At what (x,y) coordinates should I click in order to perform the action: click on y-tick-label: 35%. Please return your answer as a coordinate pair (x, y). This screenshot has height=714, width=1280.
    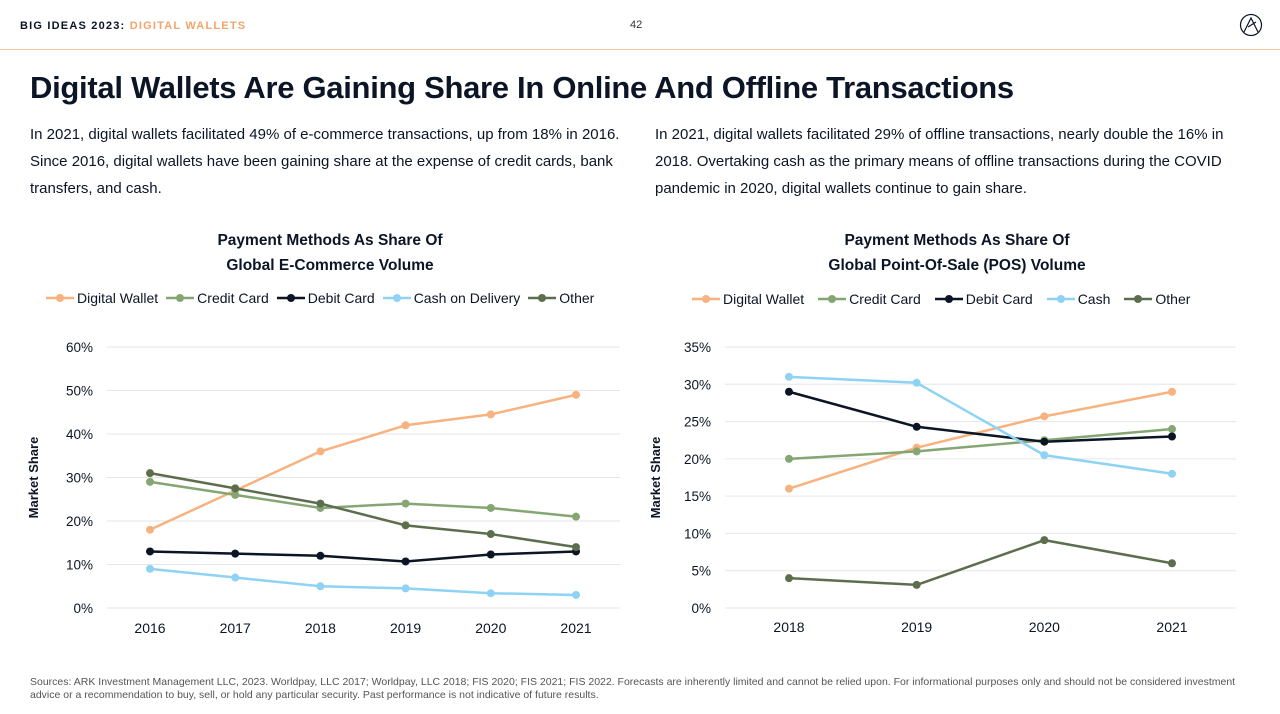
    Looking at the image, I should click on (697, 347).